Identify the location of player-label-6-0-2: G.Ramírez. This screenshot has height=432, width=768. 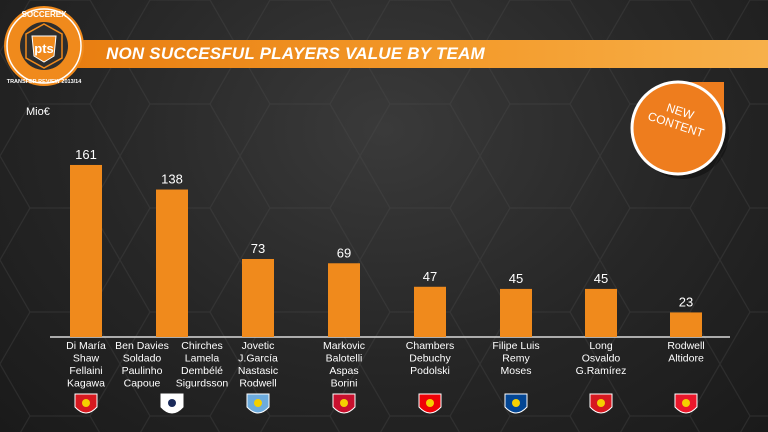
(601, 371).